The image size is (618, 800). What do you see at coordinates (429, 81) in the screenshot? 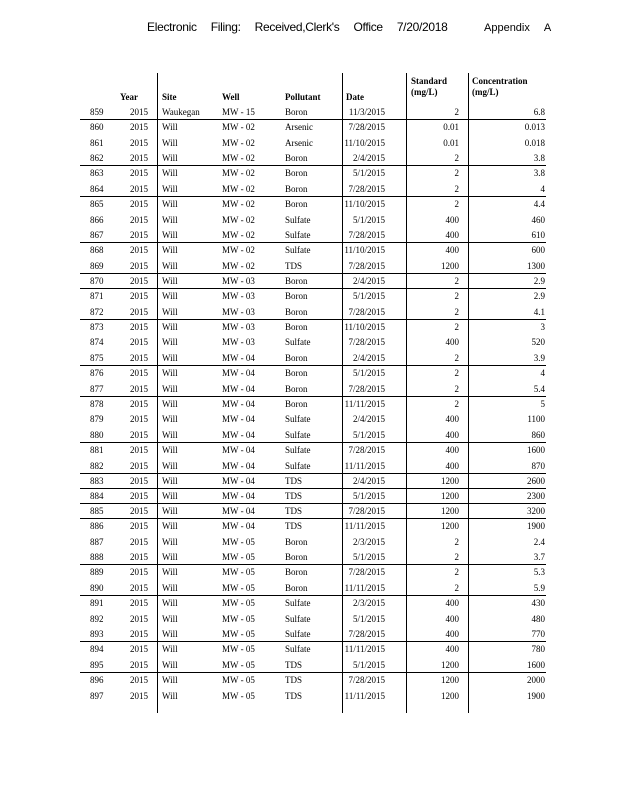
I see `header-standard-label: Standard` at bounding box center [429, 81].